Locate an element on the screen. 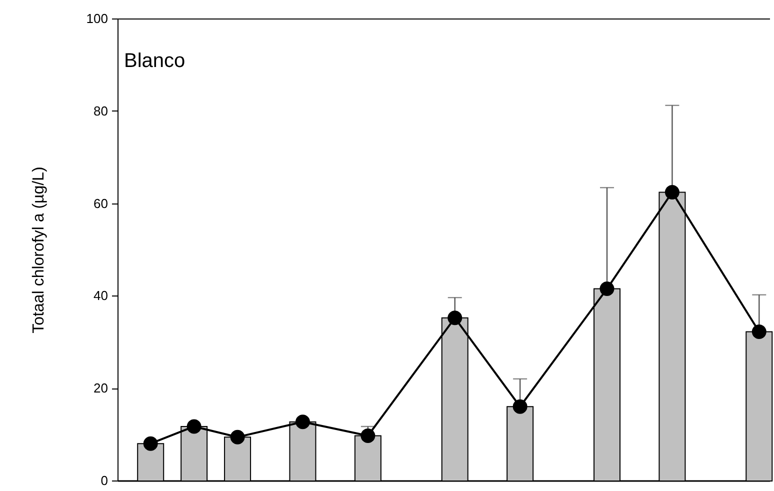  y-axis-title: Totaal chlorofyl a (µg/L) is located at coordinates (39, 250).